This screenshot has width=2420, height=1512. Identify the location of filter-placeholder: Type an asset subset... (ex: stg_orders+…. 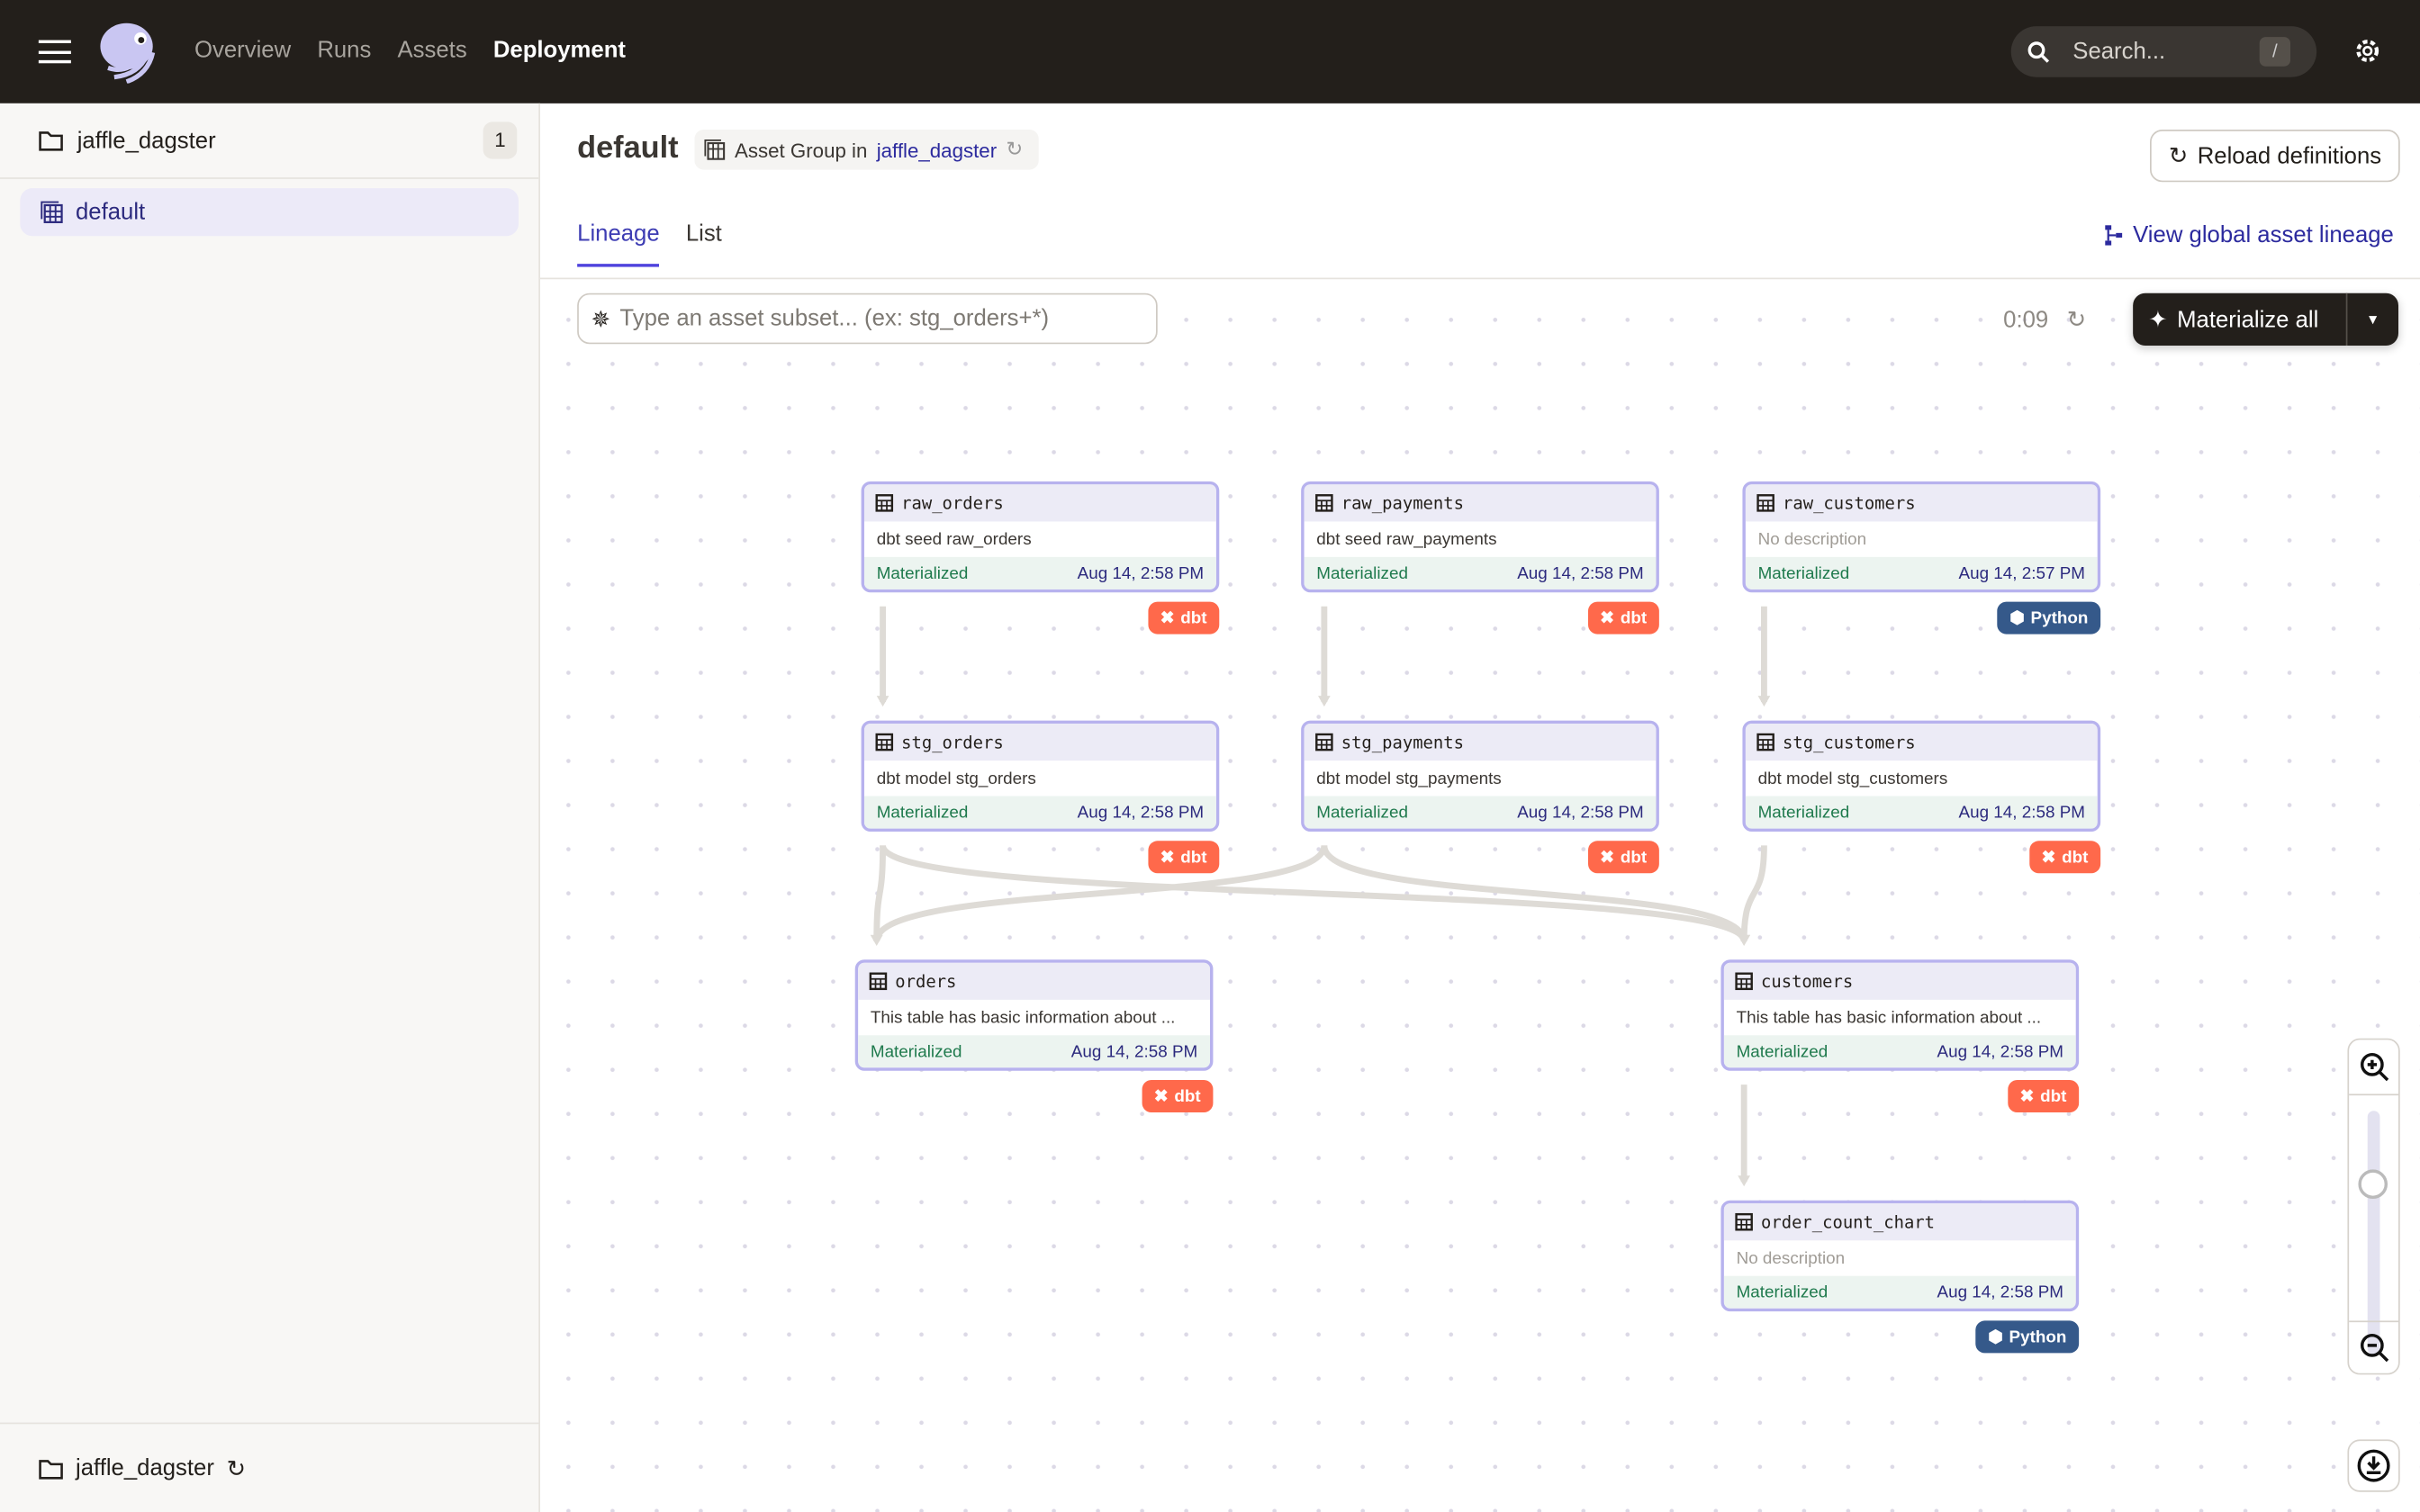
(834, 319).